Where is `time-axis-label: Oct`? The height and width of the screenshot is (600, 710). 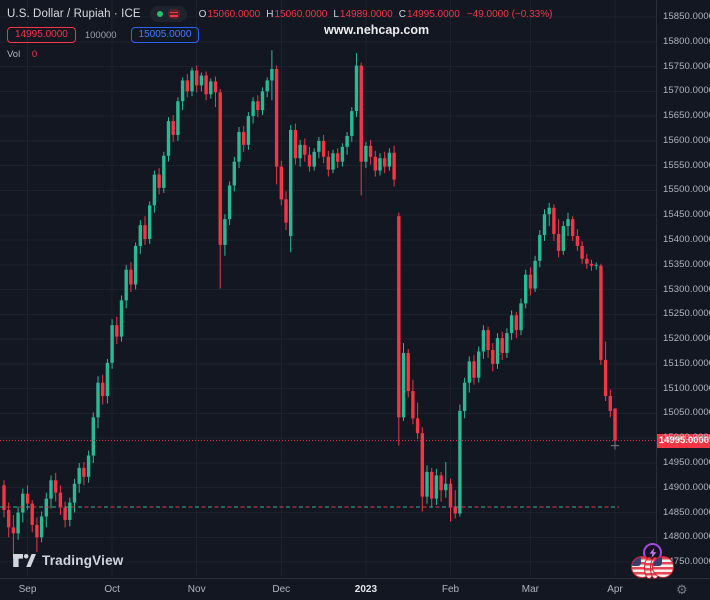 time-axis-label: Oct is located at coordinates (112, 589).